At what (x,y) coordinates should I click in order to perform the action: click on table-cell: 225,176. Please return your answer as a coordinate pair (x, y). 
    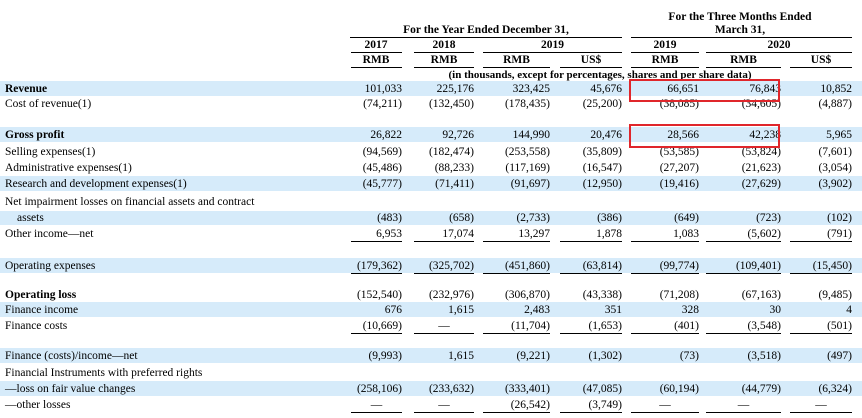
    Looking at the image, I should click on (455, 89).